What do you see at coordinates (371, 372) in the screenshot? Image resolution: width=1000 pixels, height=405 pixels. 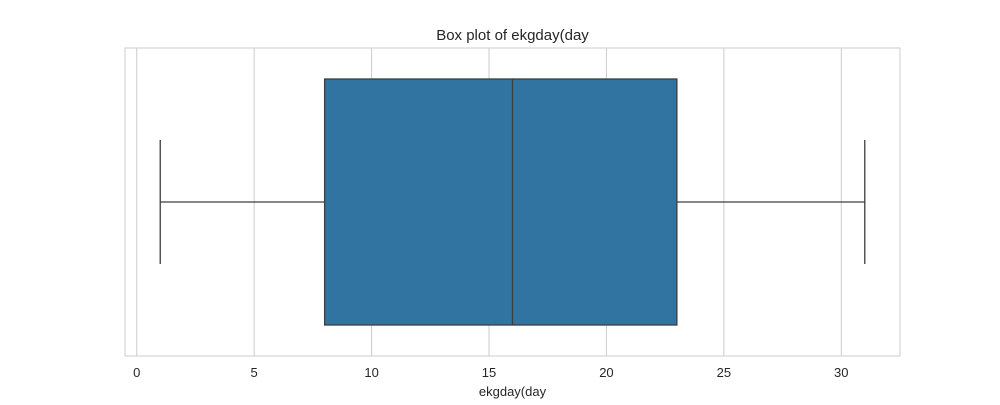 I see `x-tick-label: 10` at bounding box center [371, 372].